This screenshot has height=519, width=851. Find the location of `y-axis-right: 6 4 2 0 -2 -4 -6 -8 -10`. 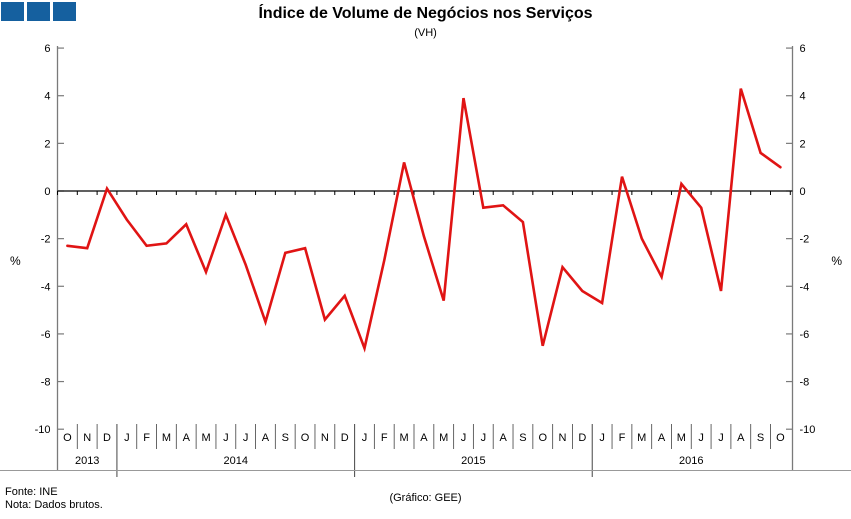

y-axis-right: 6 4 2 0 -2 -4 -6 -8 -10 is located at coordinates (800, 256).